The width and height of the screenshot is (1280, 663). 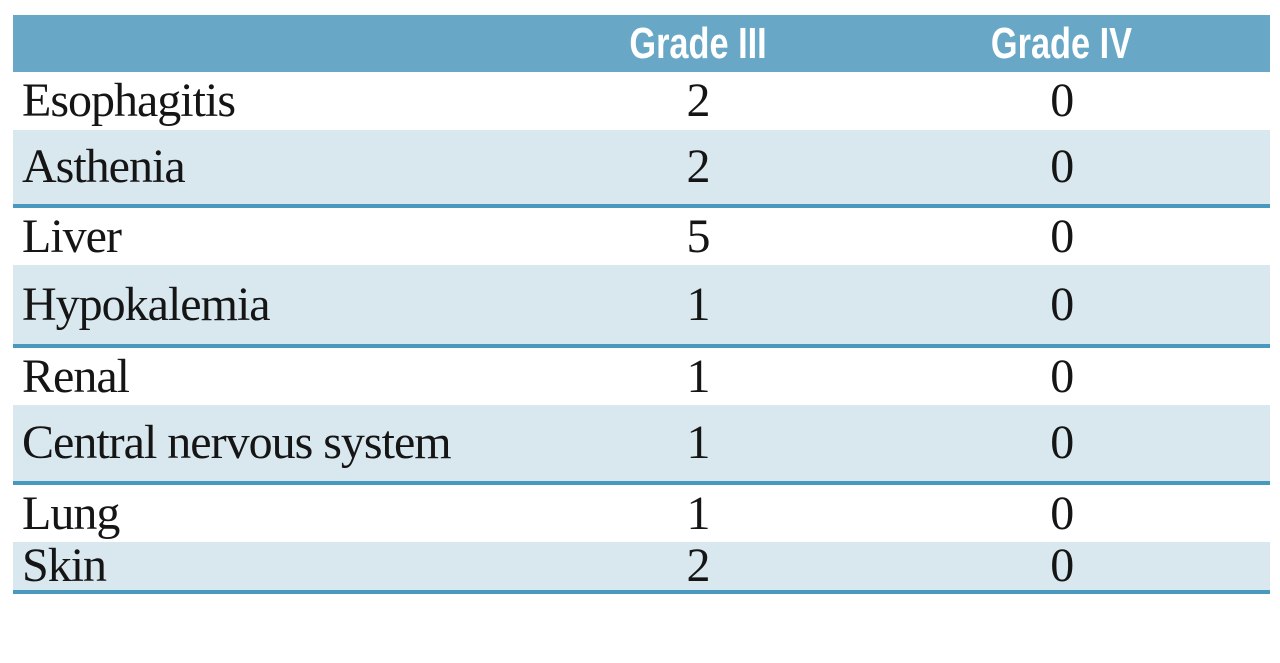 I want to click on table-row: Liver 5 0, so click(x=641, y=236).